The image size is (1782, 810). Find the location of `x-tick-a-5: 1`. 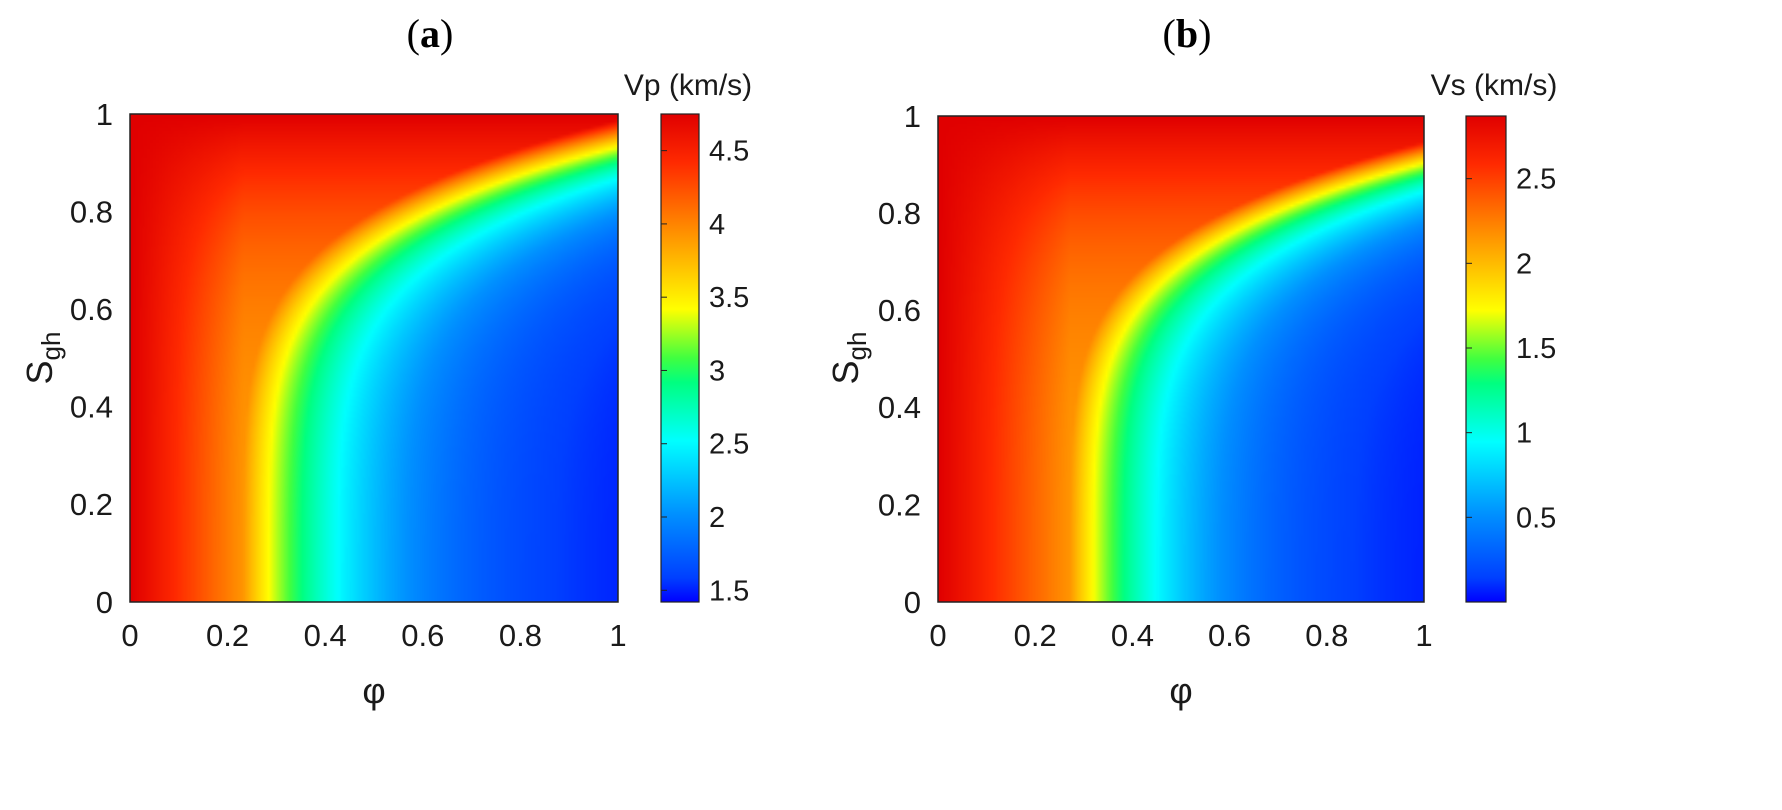

x-tick-a-5: 1 is located at coordinates (617, 635).